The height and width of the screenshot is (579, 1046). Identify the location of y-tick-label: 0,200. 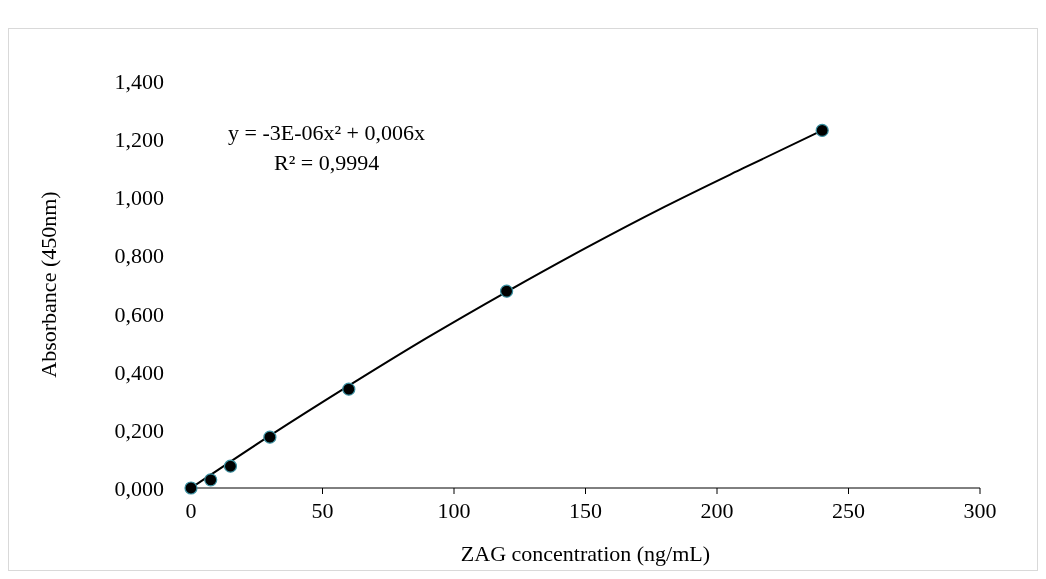
(139, 430).